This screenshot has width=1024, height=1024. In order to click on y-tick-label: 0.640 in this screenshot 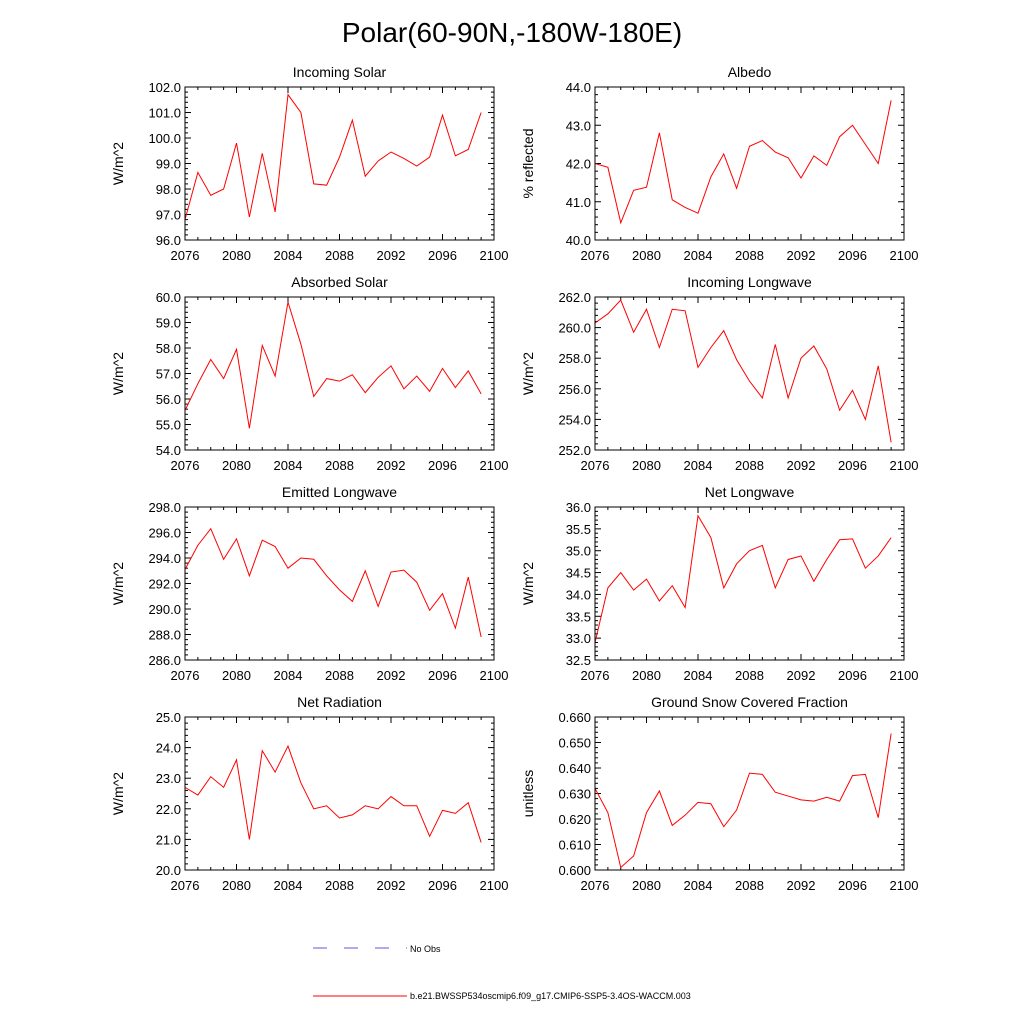, I will do `click(574, 768)`.